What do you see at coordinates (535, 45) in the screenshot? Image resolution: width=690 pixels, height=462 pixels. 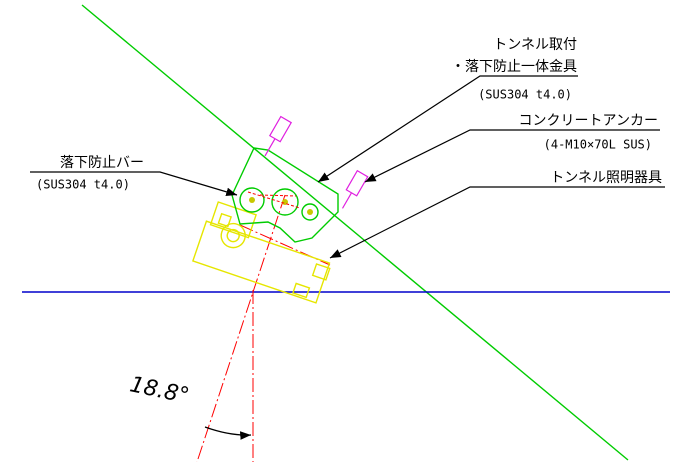 I see `label: トンネル取付` at bounding box center [535, 45].